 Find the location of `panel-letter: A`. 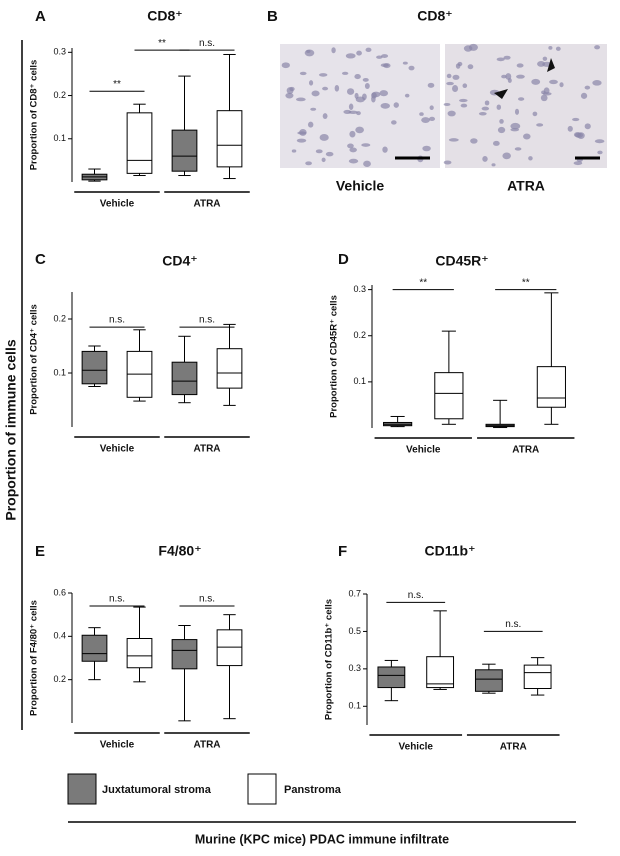

panel-letter: A is located at coordinates (40, 16).